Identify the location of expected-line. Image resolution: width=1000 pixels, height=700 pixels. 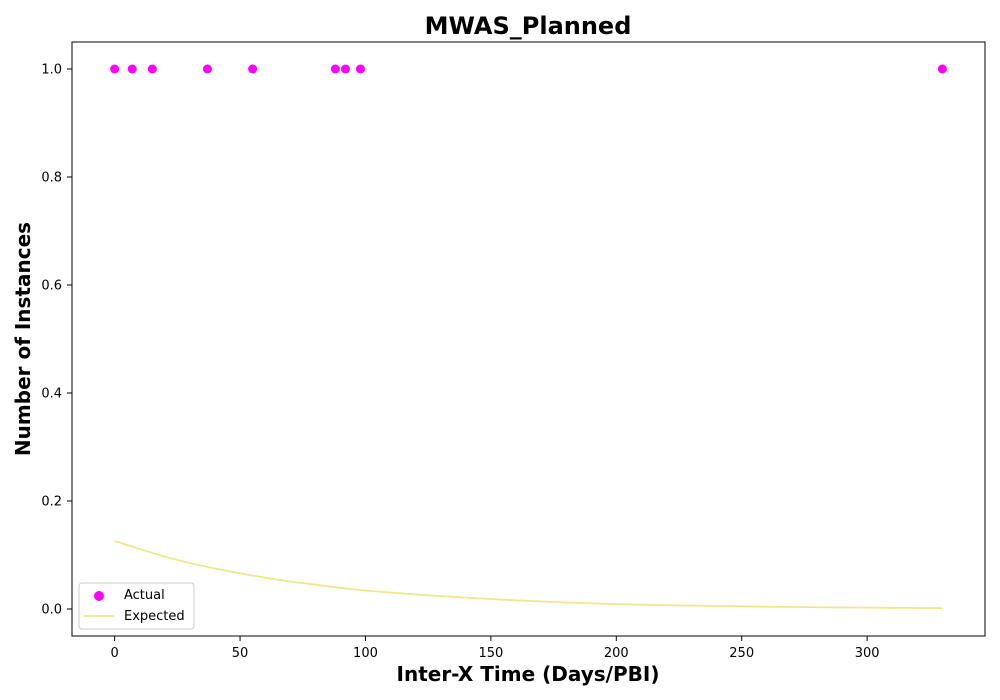
(528, 575).